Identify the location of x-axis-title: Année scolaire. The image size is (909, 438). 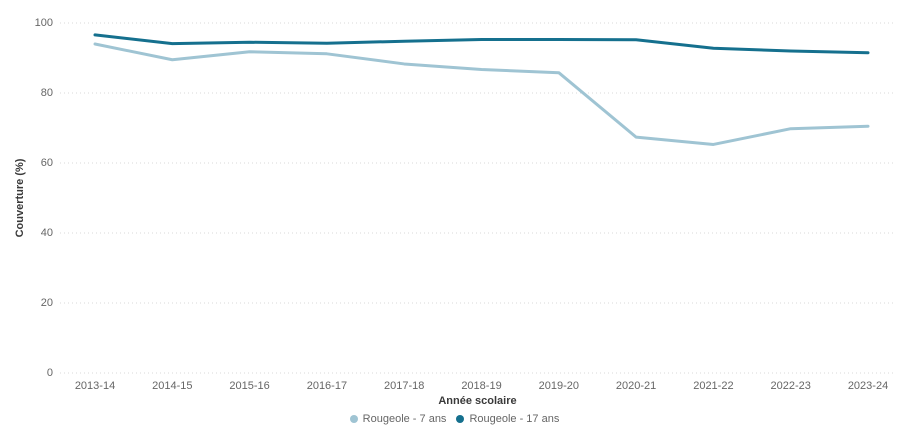
(477, 401).